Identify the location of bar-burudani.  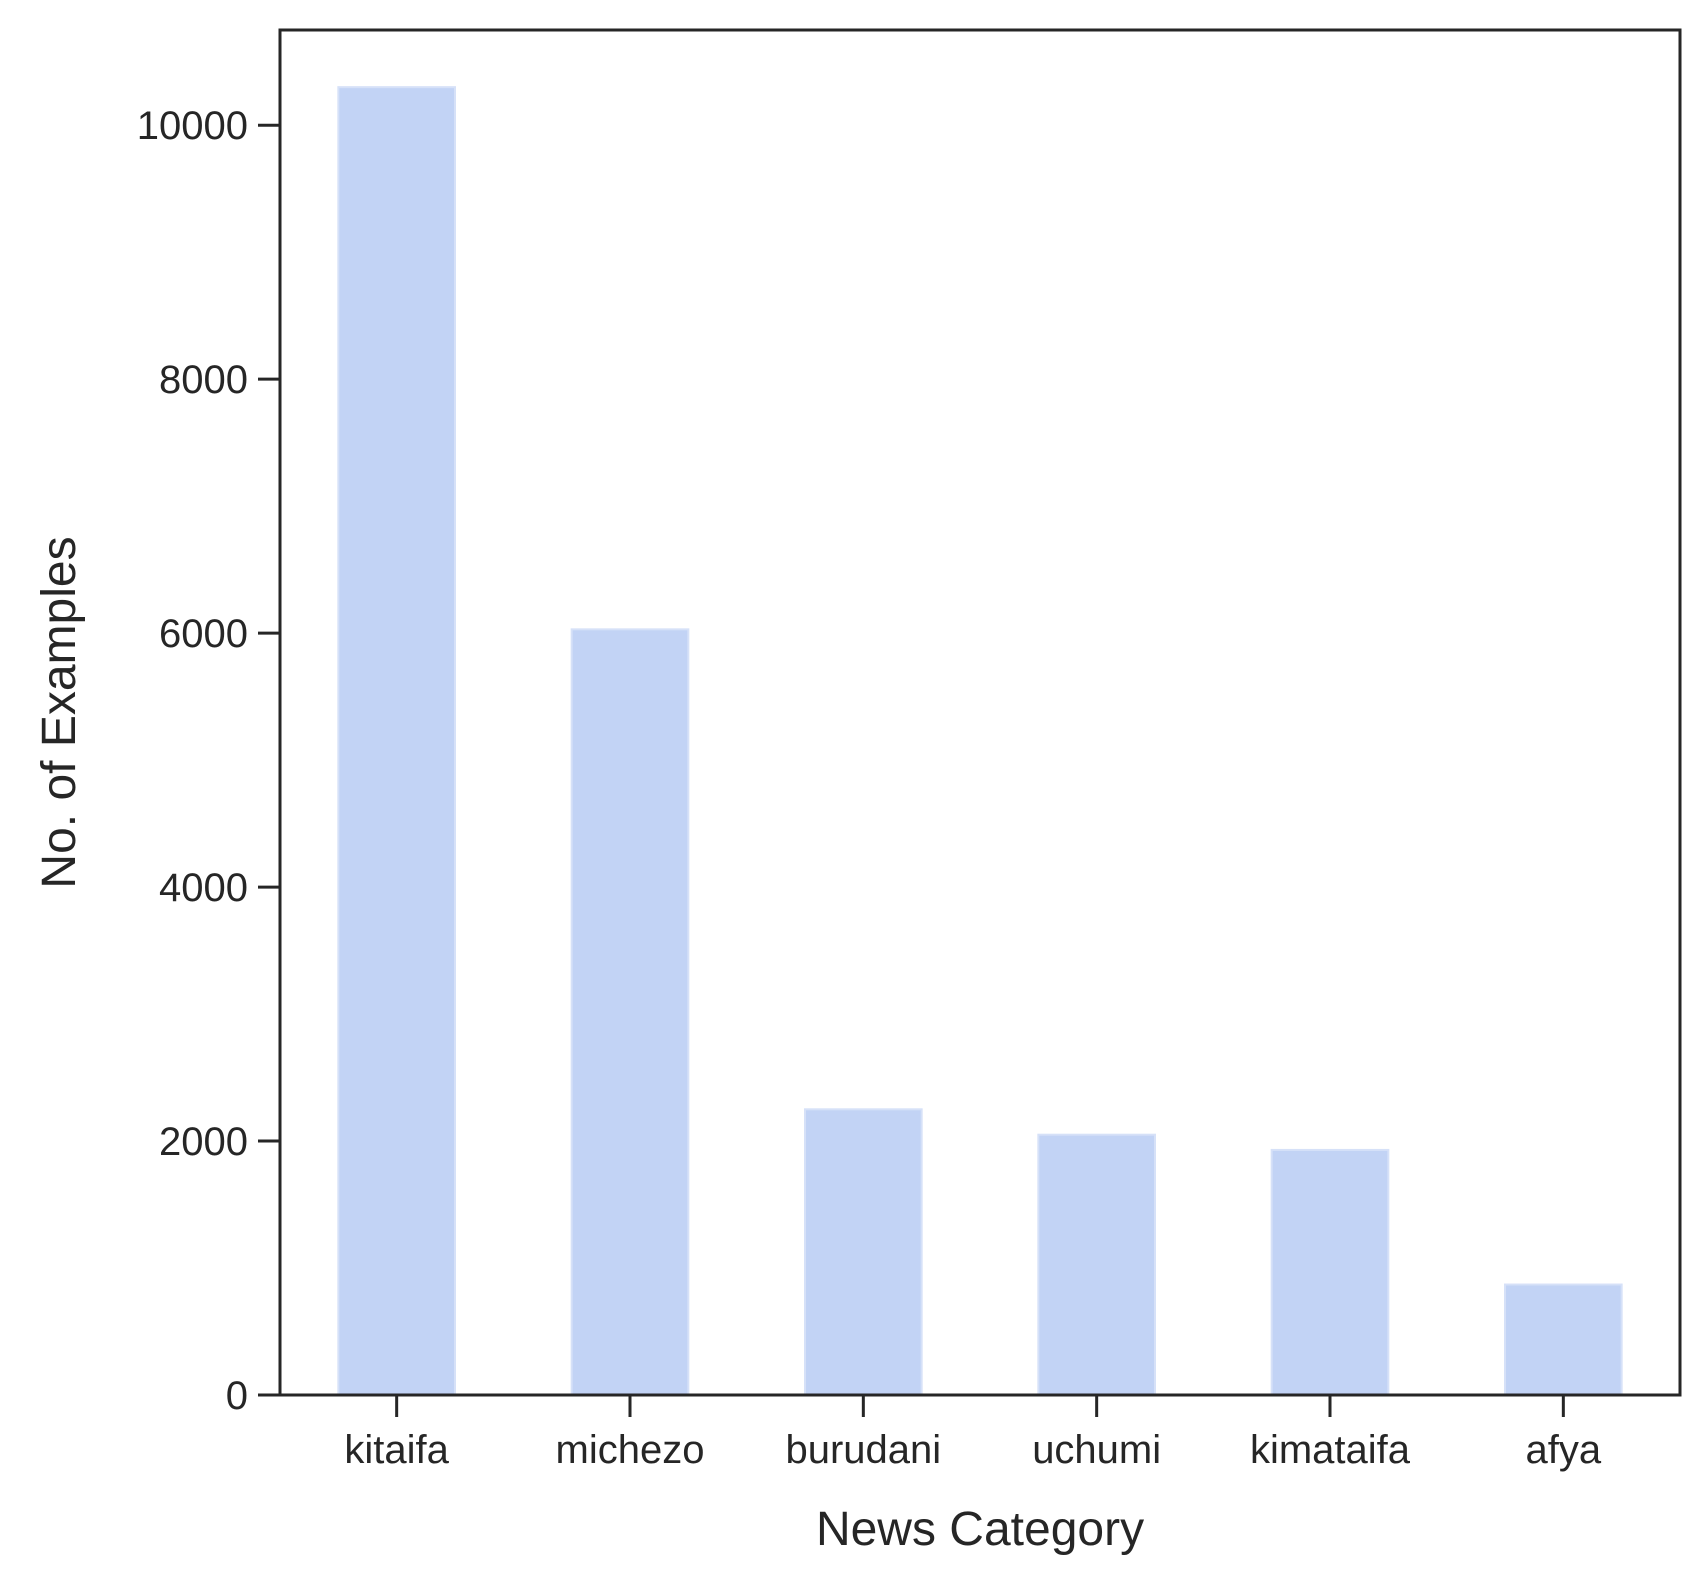
(863, 1252).